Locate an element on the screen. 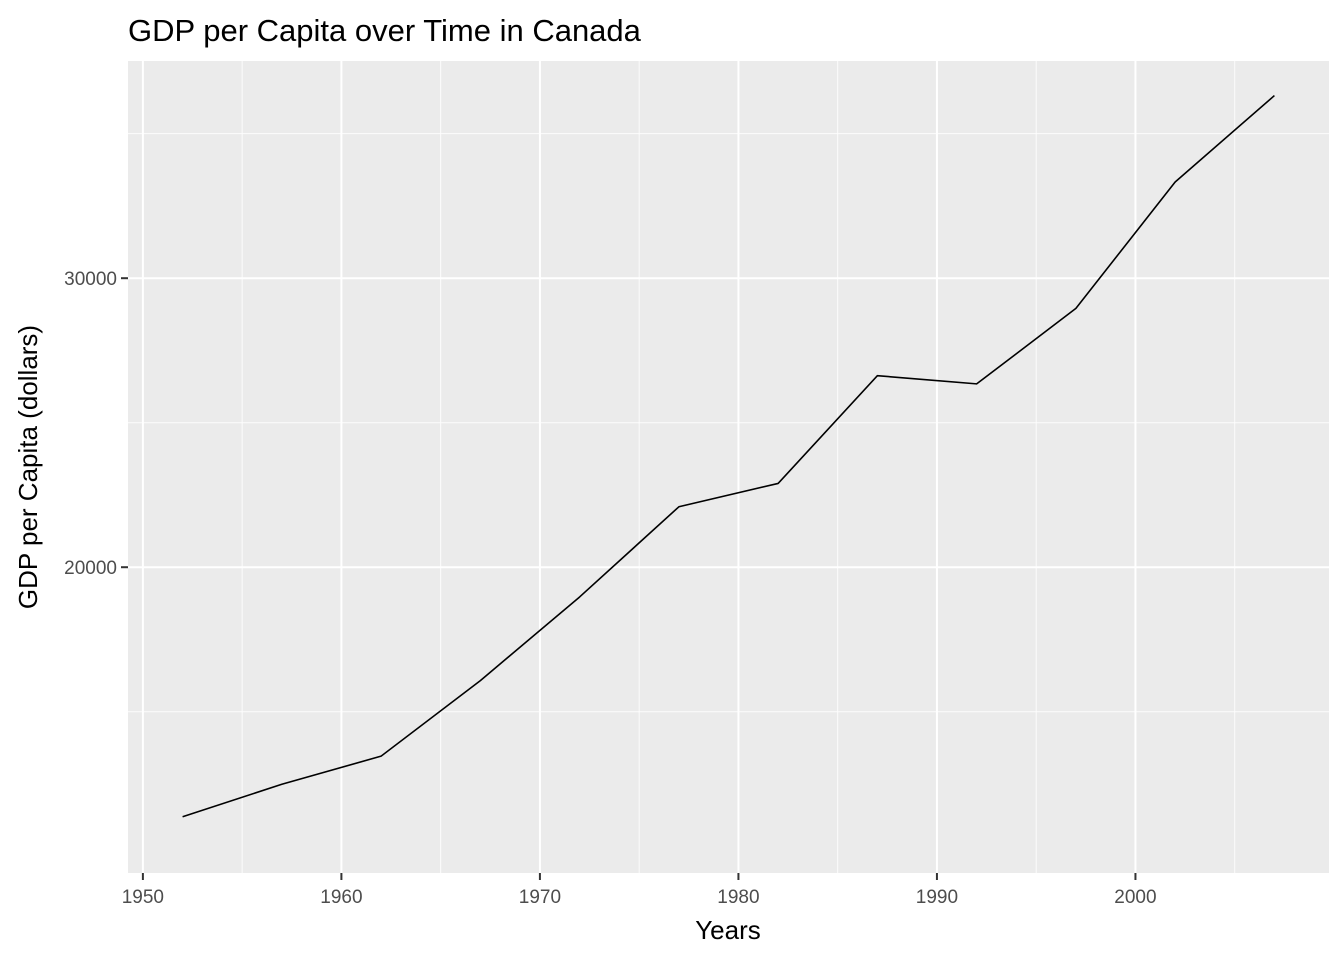 This screenshot has height=960, width=1344. y-tick-label: 20000 is located at coordinates (90, 568).